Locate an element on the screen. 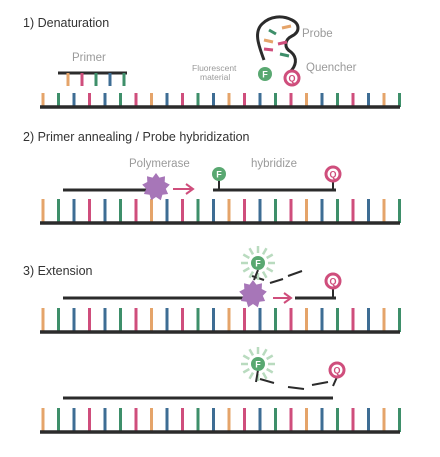 The width and height of the screenshot is (440, 457). hybridize-label: hybridize is located at coordinates (274, 164).